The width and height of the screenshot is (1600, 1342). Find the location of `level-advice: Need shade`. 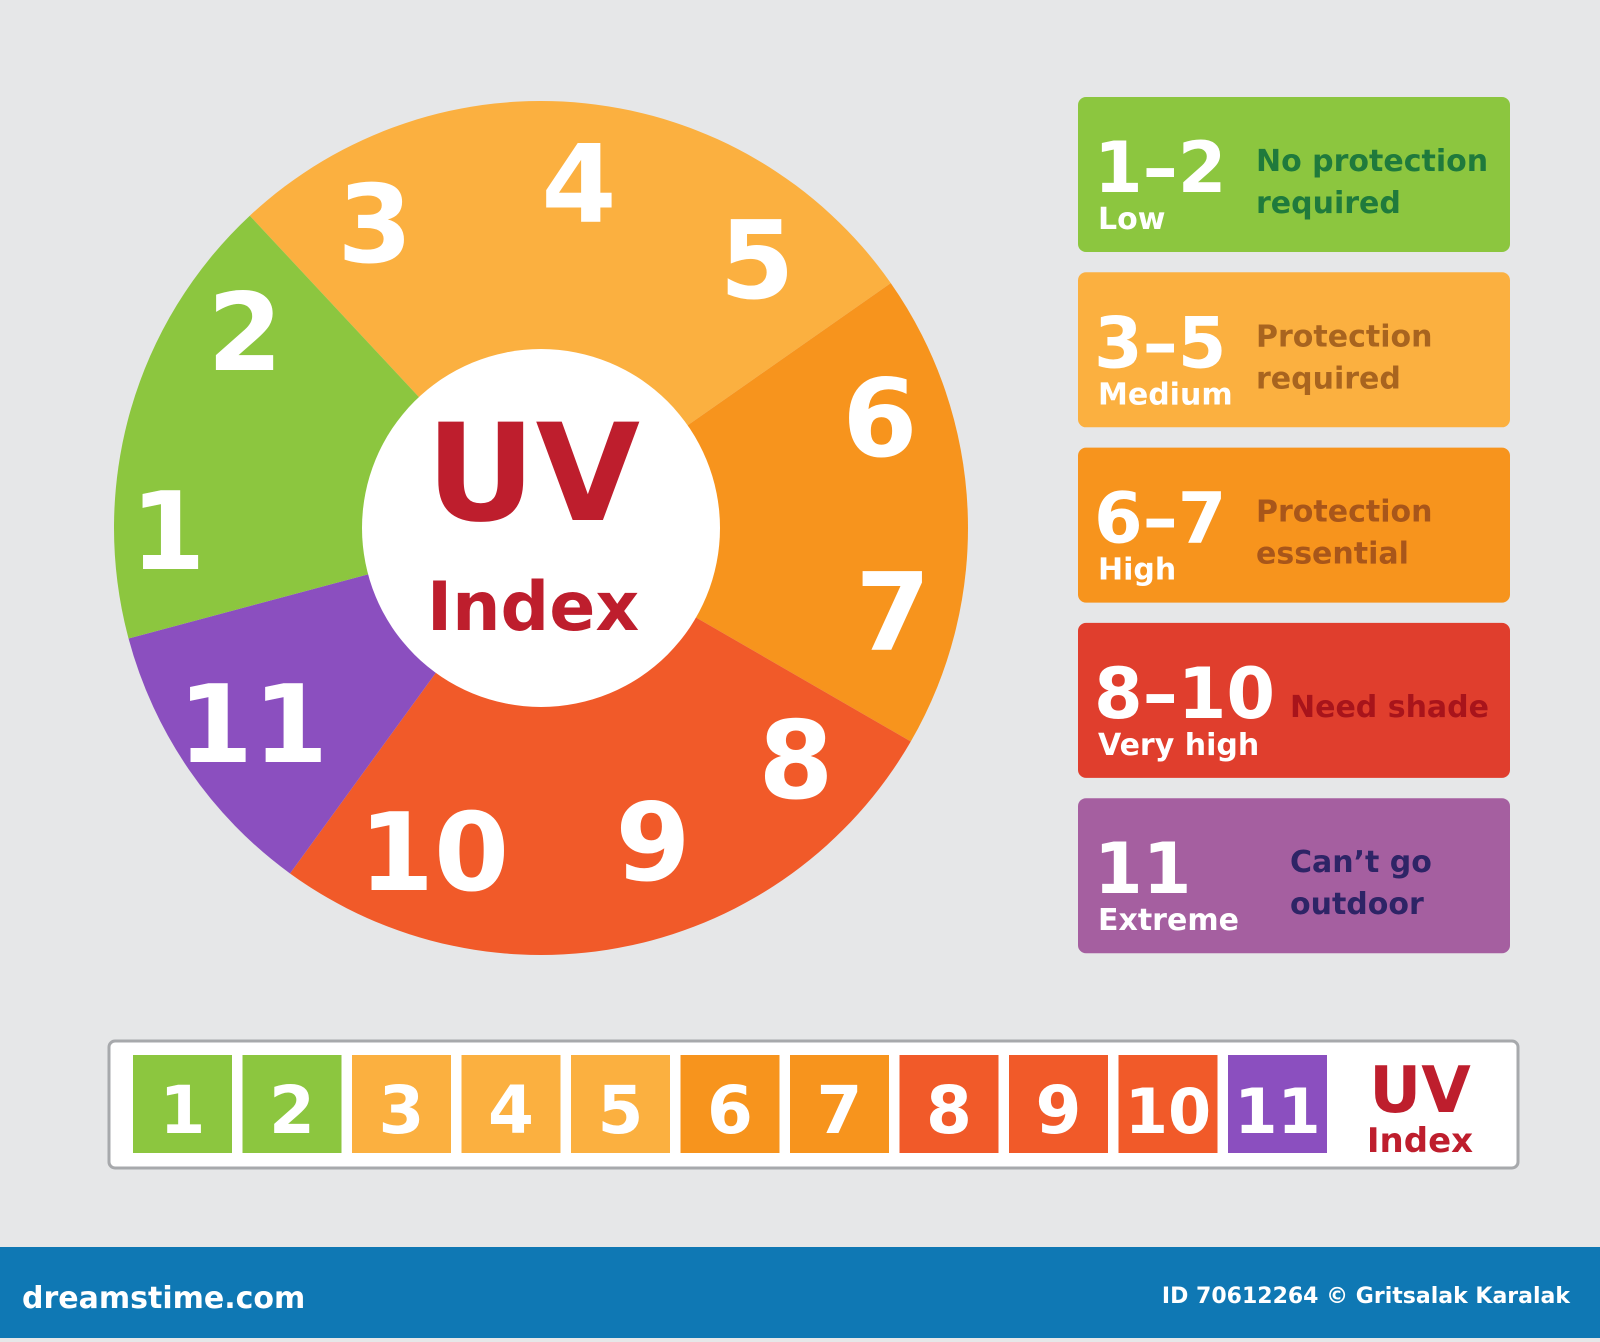

level-advice: Need shade is located at coordinates (1389, 707).